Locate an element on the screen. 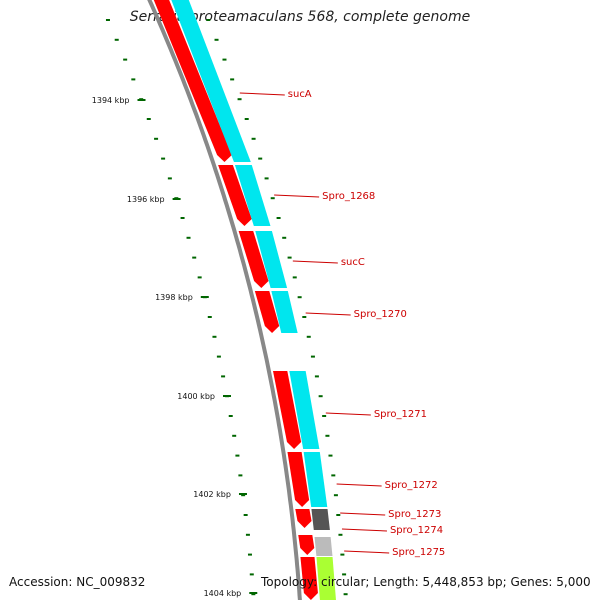 The height and width of the screenshot is (600, 600). tick-label: 1394 kbp is located at coordinates (111, 100).